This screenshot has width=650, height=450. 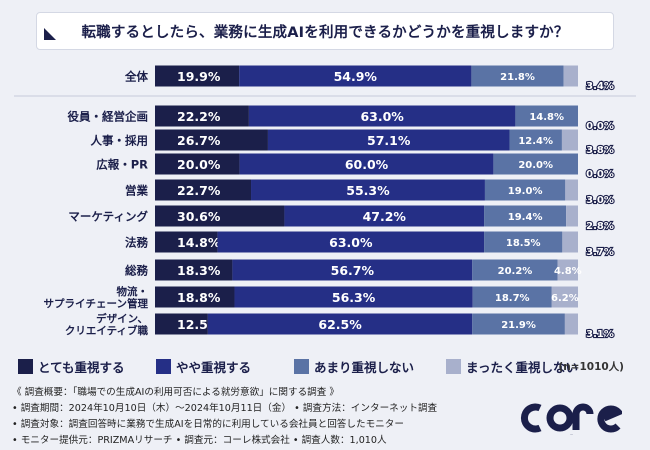 What do you see at coordinates (199, 140) in the screenshot?
I see `data-label: 26.7%` at bounding box center [199, 140].